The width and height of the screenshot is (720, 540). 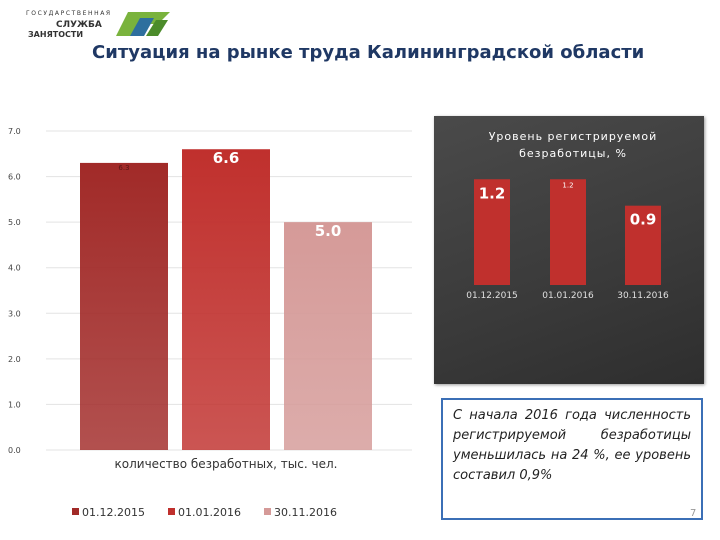 I want to click on x-tick-label: 01.12.2015, so click(x=492, y=296).